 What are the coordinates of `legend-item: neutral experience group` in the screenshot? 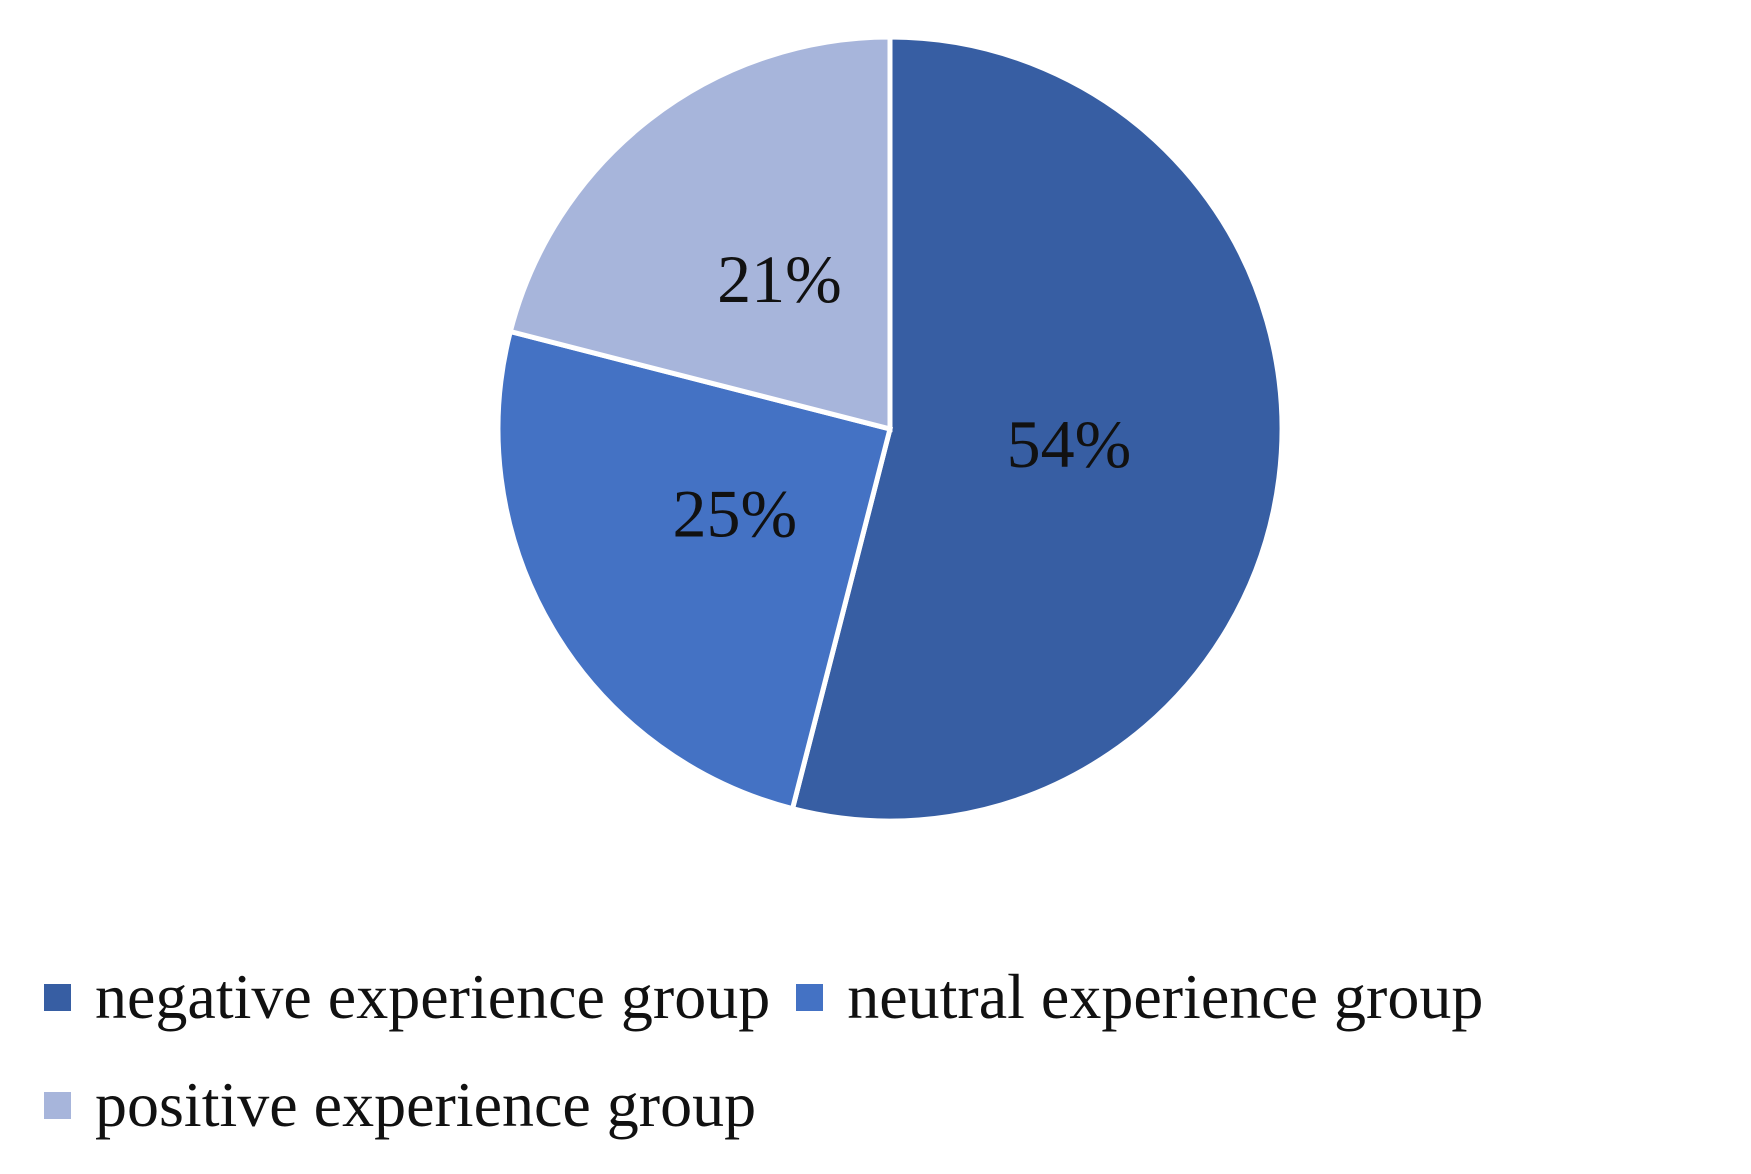 It's located at (1139, 997).